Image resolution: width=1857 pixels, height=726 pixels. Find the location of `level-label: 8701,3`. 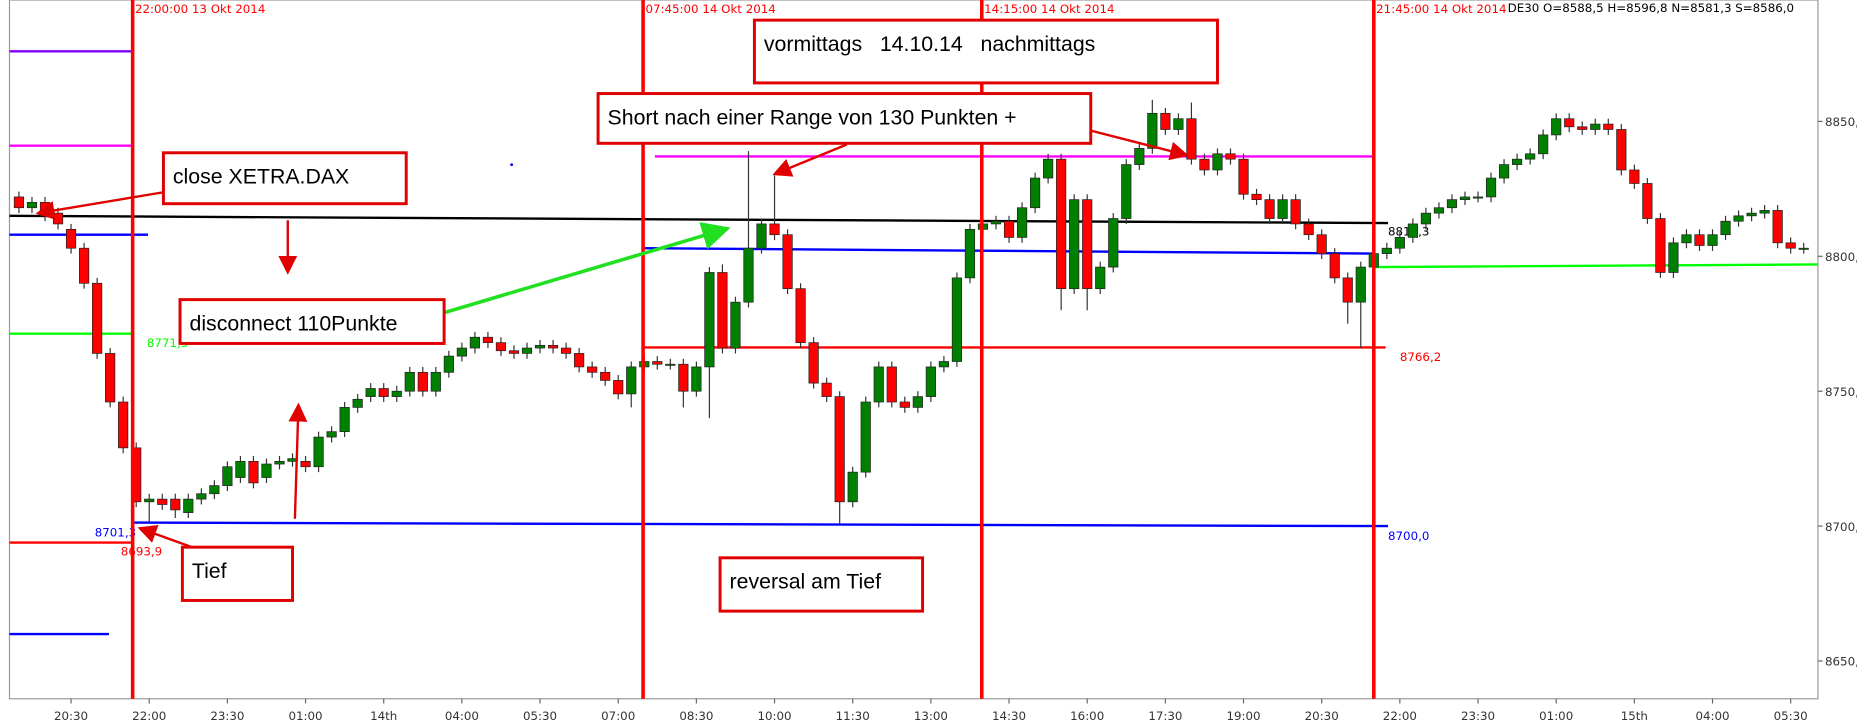

level-label: 8701,3 is located at coordinates (115, 533).